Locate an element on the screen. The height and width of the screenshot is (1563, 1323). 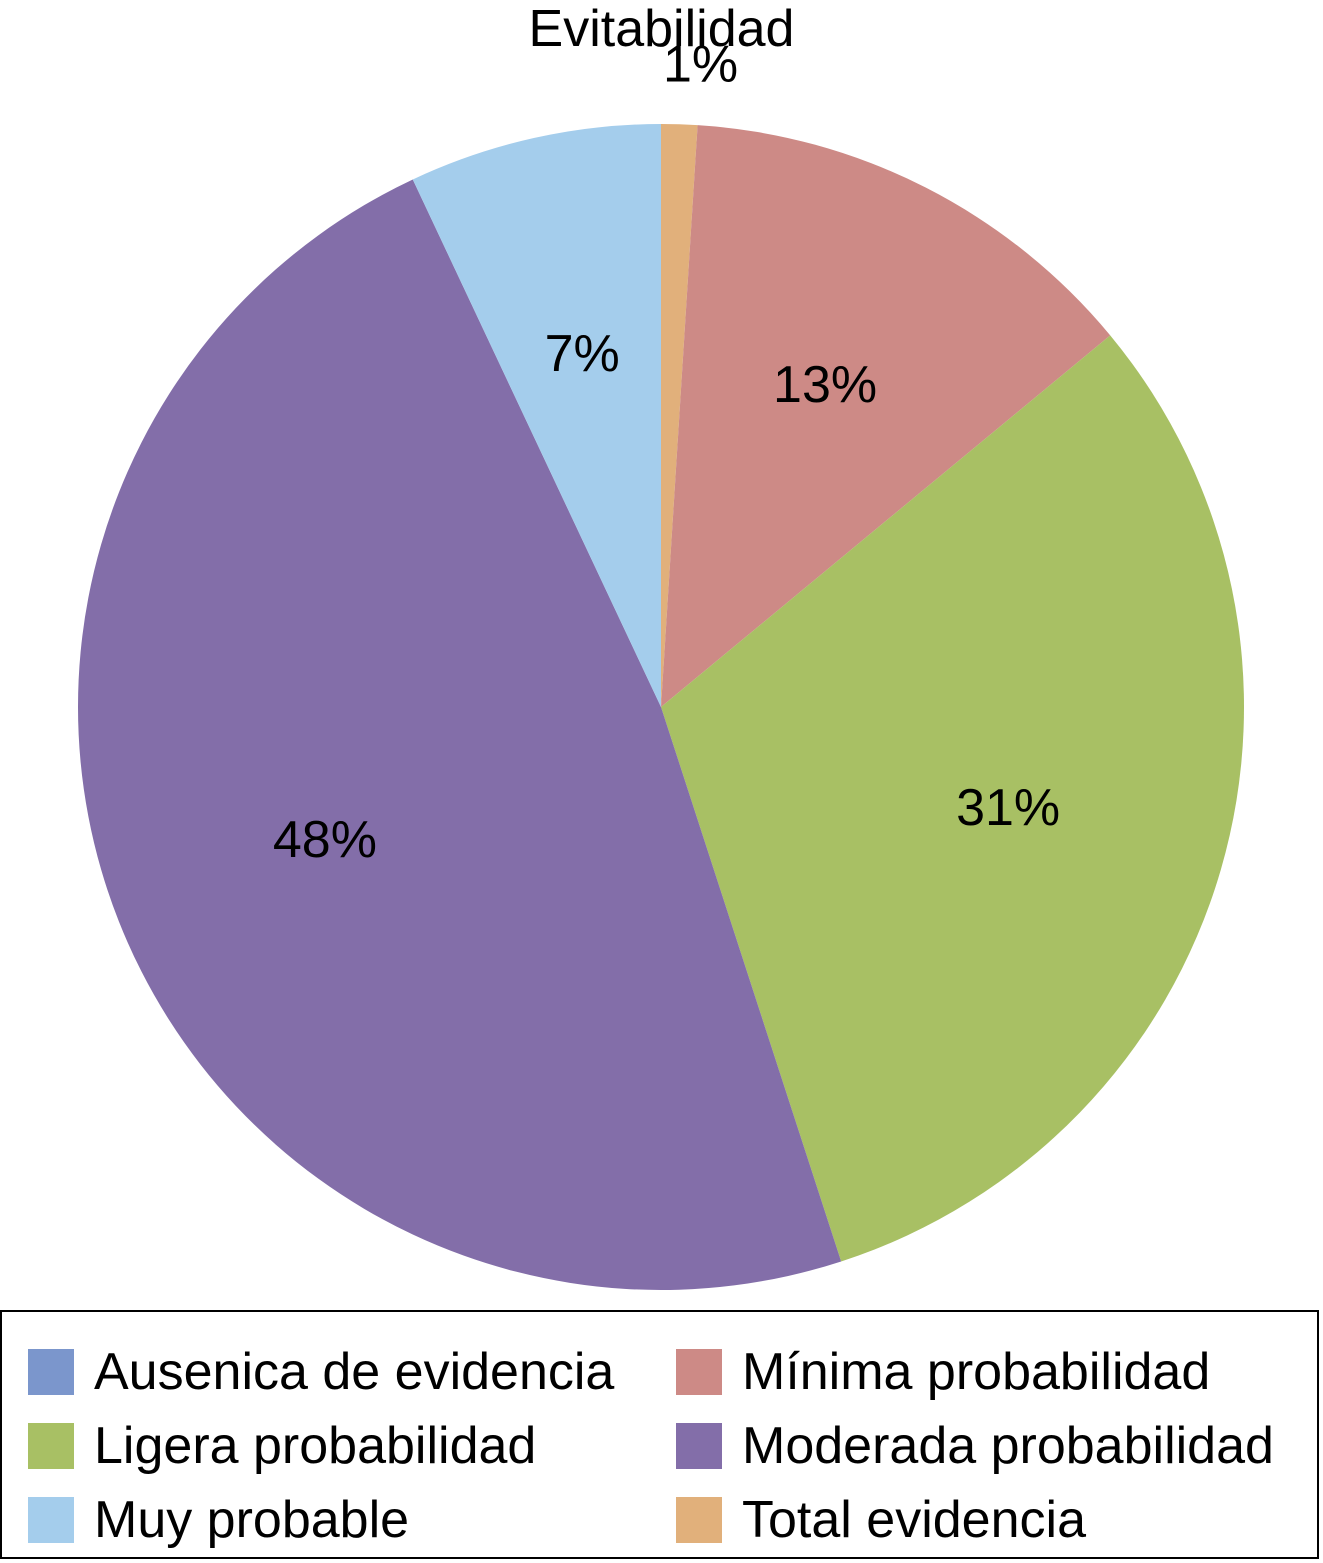
legend-item-ligera-probabilidad: Ligera probabilidad is located at coordinates (282, 1446).